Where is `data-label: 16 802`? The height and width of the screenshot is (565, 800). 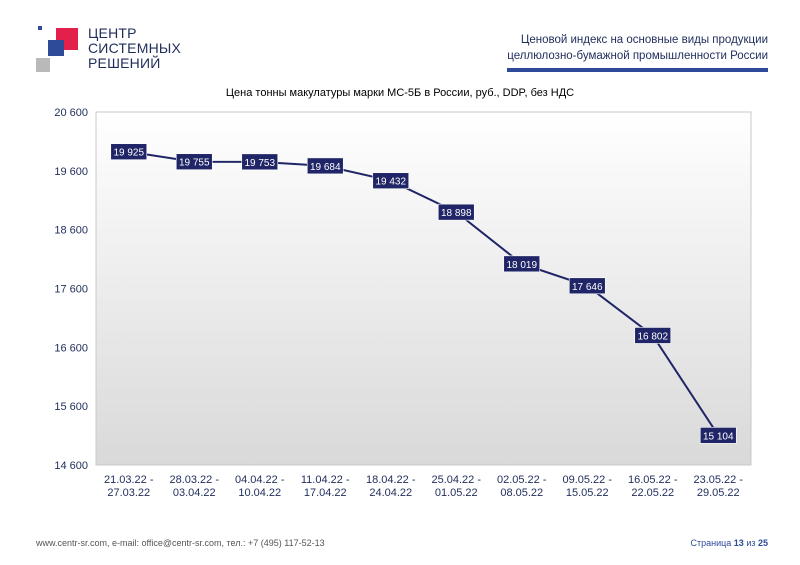 data-label: 16 802 is located at coordinates (653, 335).